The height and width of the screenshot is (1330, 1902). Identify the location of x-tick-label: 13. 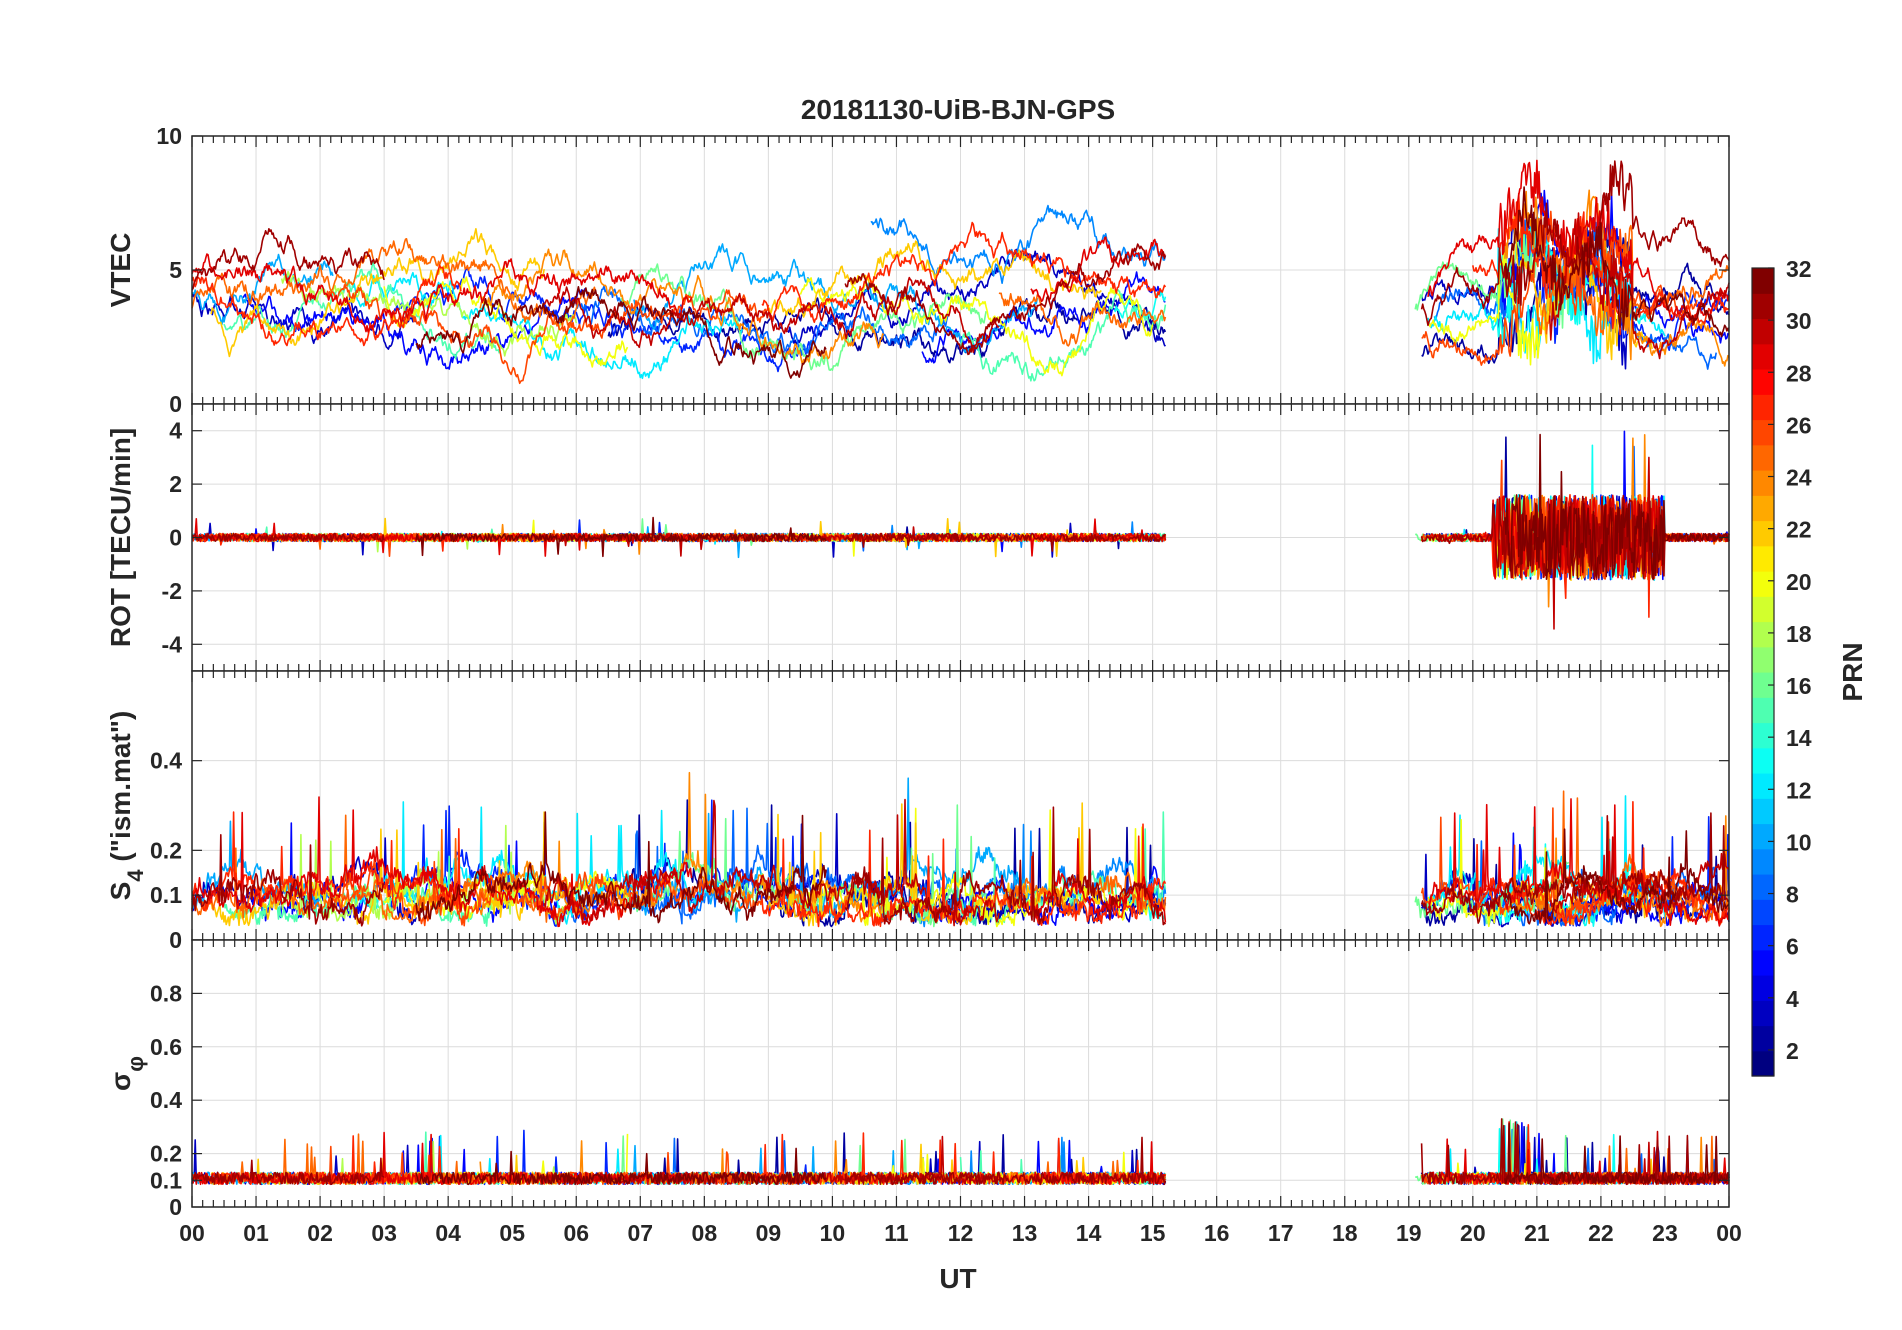
(1025, 1233).